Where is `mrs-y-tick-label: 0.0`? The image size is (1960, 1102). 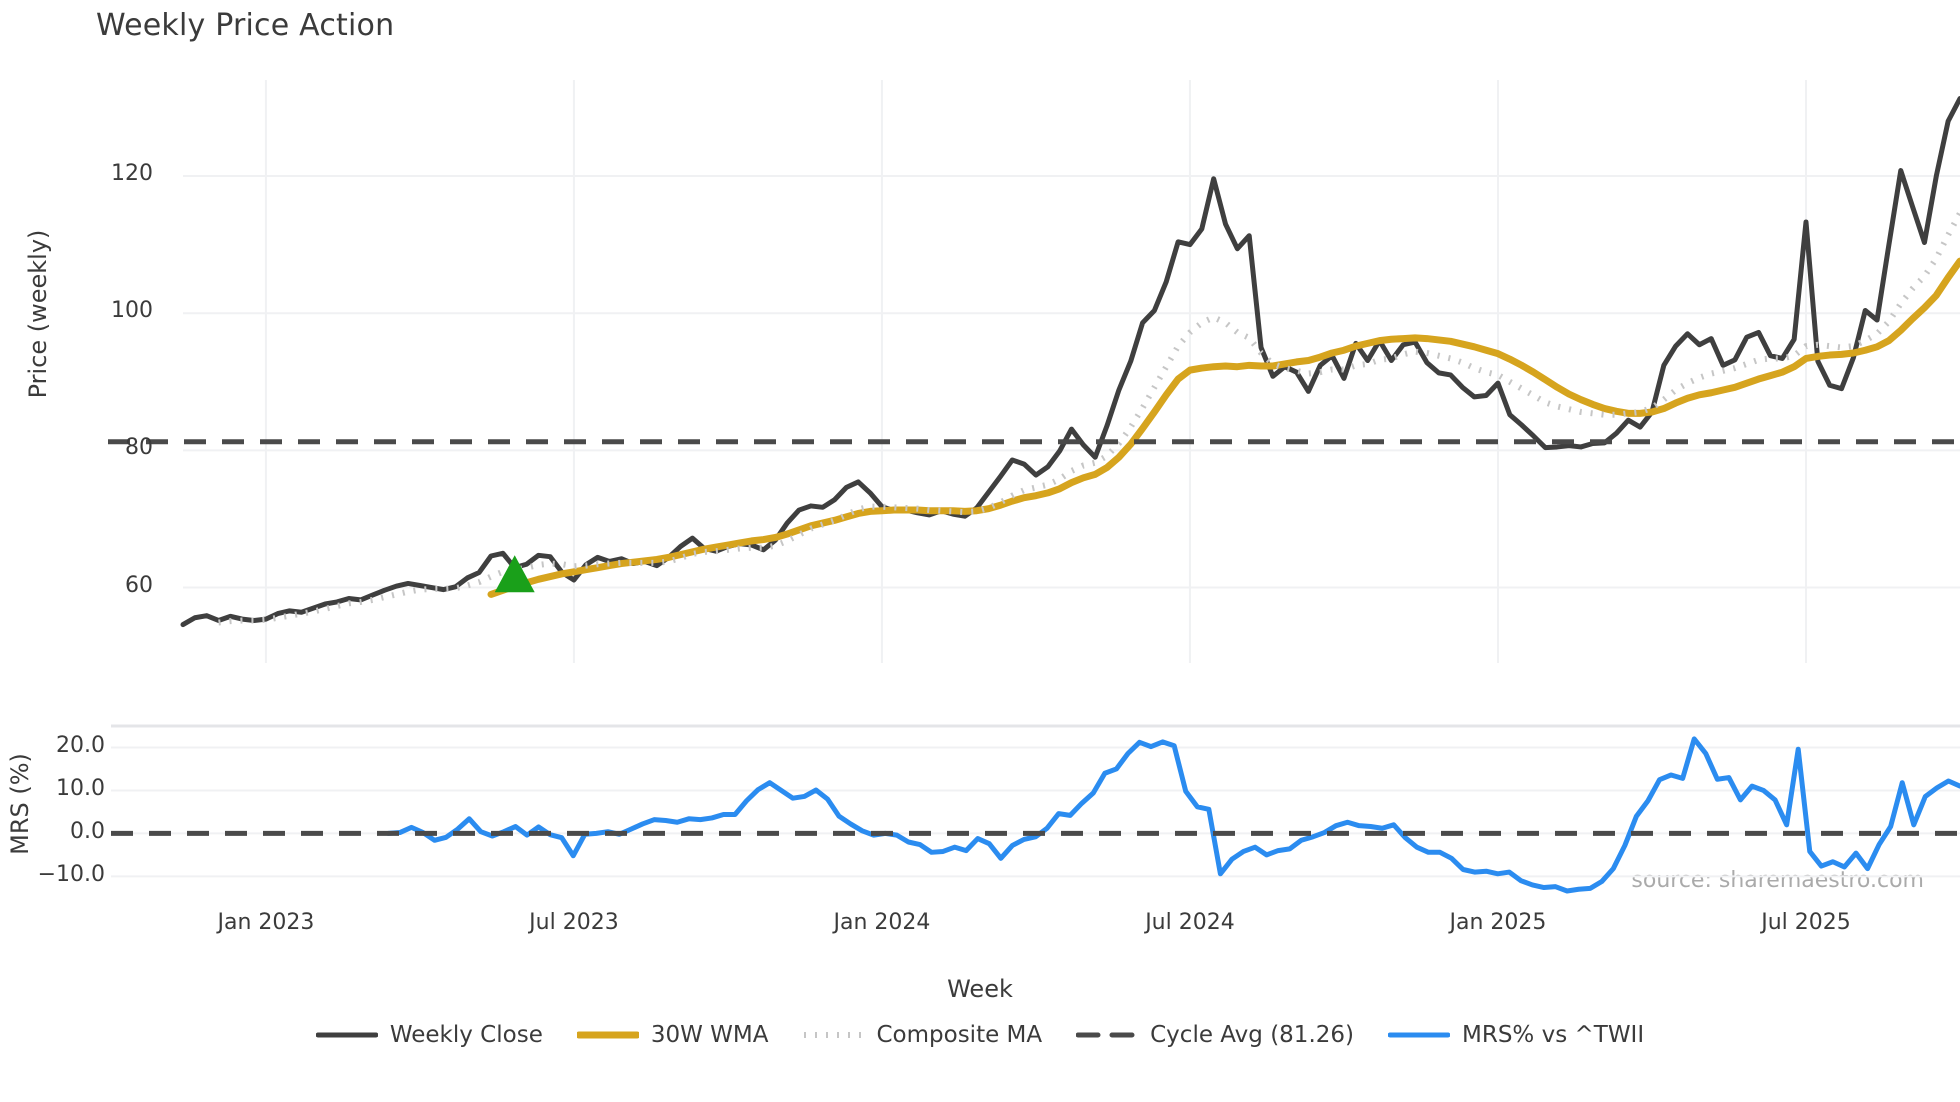 mrs-y-tick-label: 0.0 is located at coordinates (87, 832).